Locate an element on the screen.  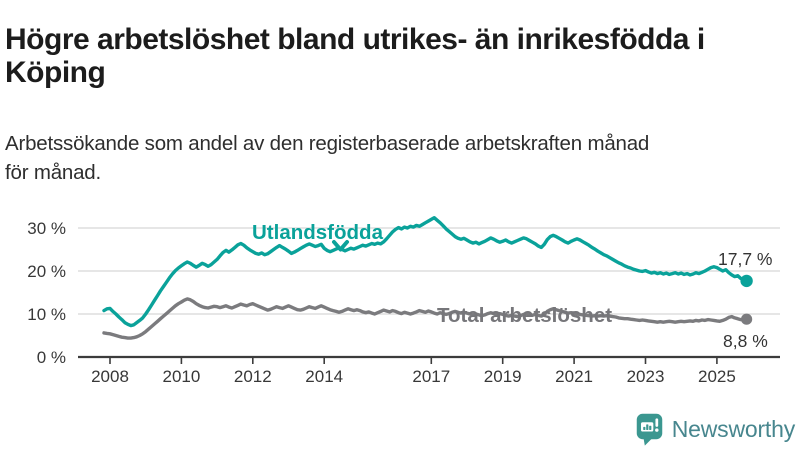
x-tick-label: 2010 is located at coordinates (181, 376).